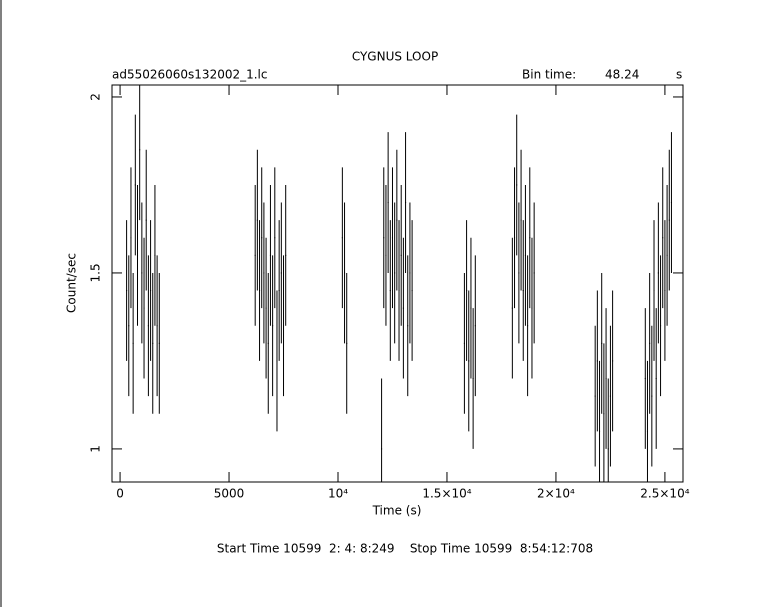 This screenshot has width=760, height=607. What do you see at coordinates (549, 75) in the screenshot?
I see `bin-label: Bin time:` at bounding box center [549, 75].